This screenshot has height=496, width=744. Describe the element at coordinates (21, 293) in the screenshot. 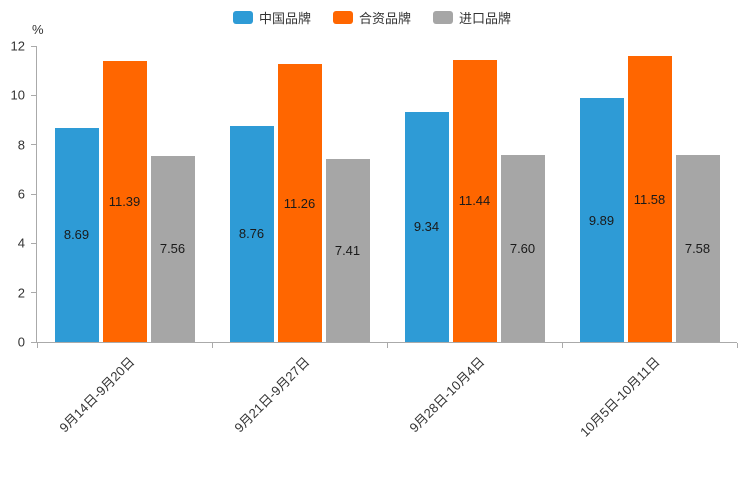

I see `y-tick-label: 2` at that location.